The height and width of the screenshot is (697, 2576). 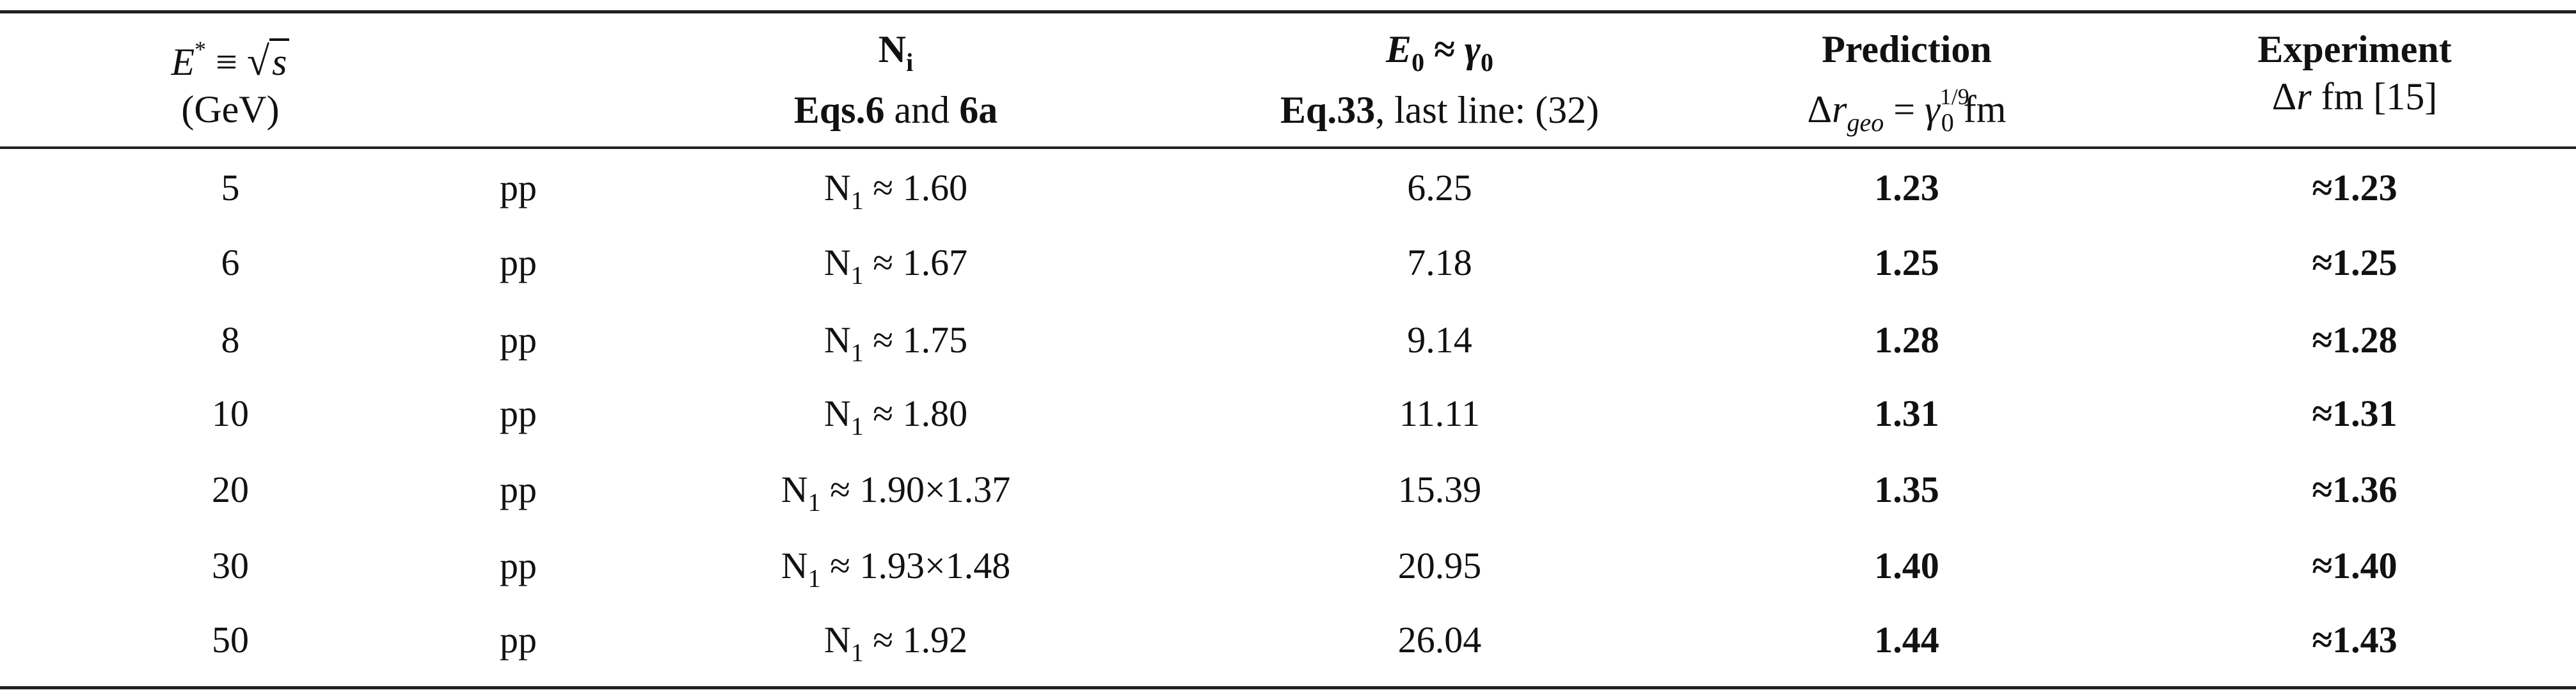 I want to click on header-experiment: Experiment Δr fm [15], so click(x=2350, y=73).